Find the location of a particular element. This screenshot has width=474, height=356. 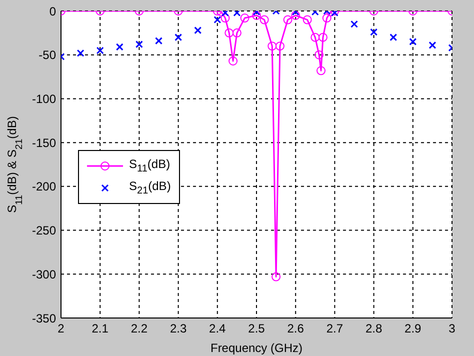

y-tick-label: -50 is located at coordinates (47, 55).